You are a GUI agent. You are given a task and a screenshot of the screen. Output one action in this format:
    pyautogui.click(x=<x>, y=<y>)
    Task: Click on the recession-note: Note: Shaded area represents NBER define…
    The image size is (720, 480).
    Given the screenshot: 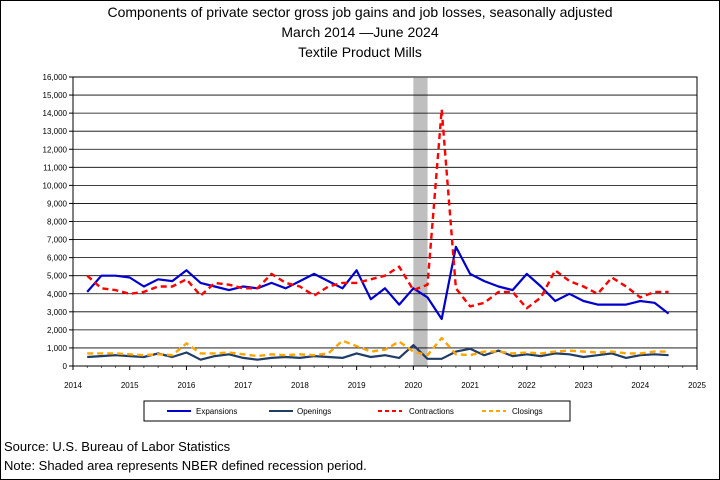 What is the action you would take?
    pyautogui.click(x=185, y=465)
    